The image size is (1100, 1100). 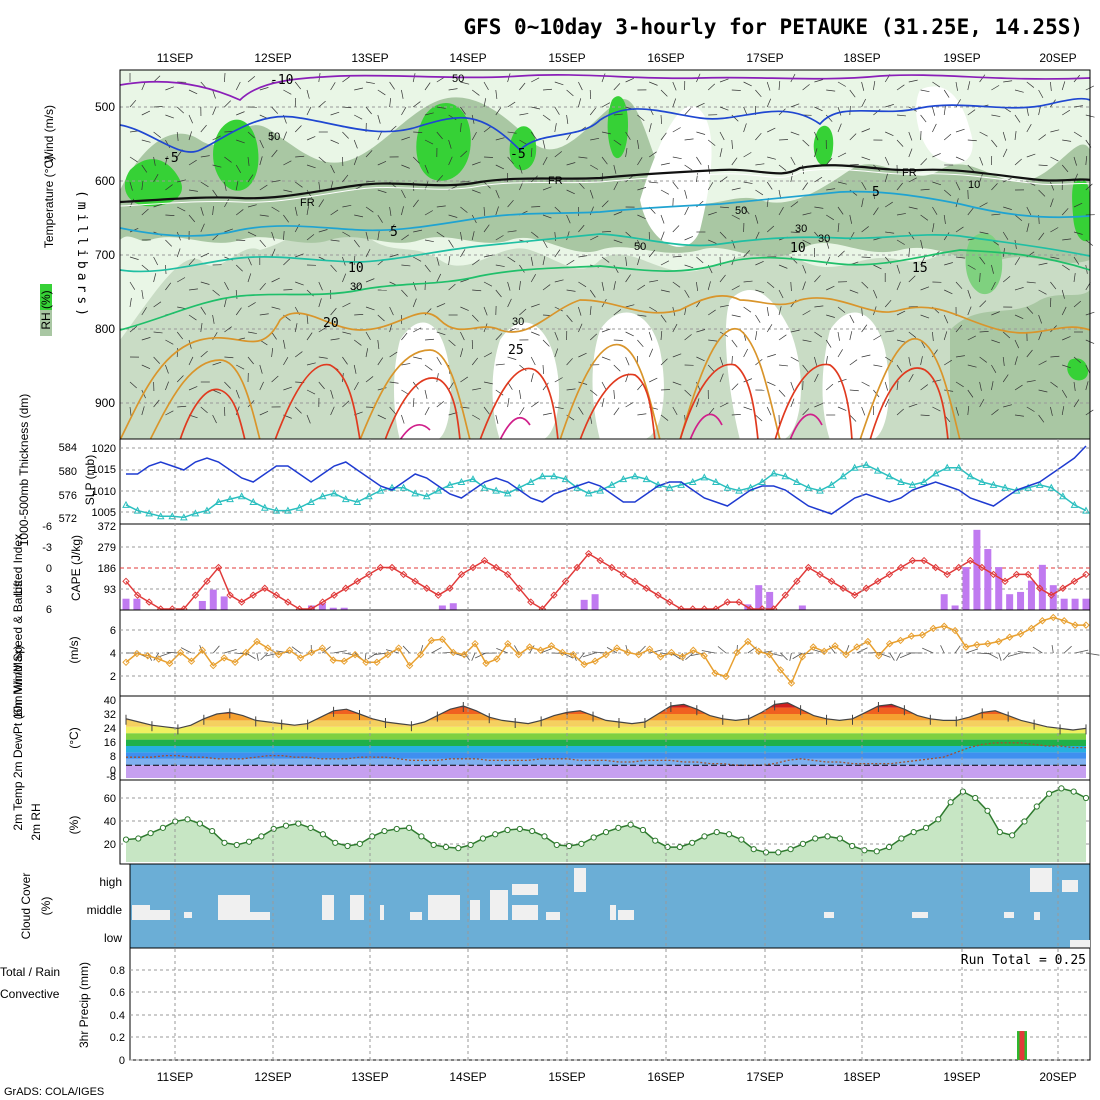 What do you see at coordinates (175, 1077) in the screenshot?
I see `date-label-bottom: 11SEP` at bounding box center [175, 1077].